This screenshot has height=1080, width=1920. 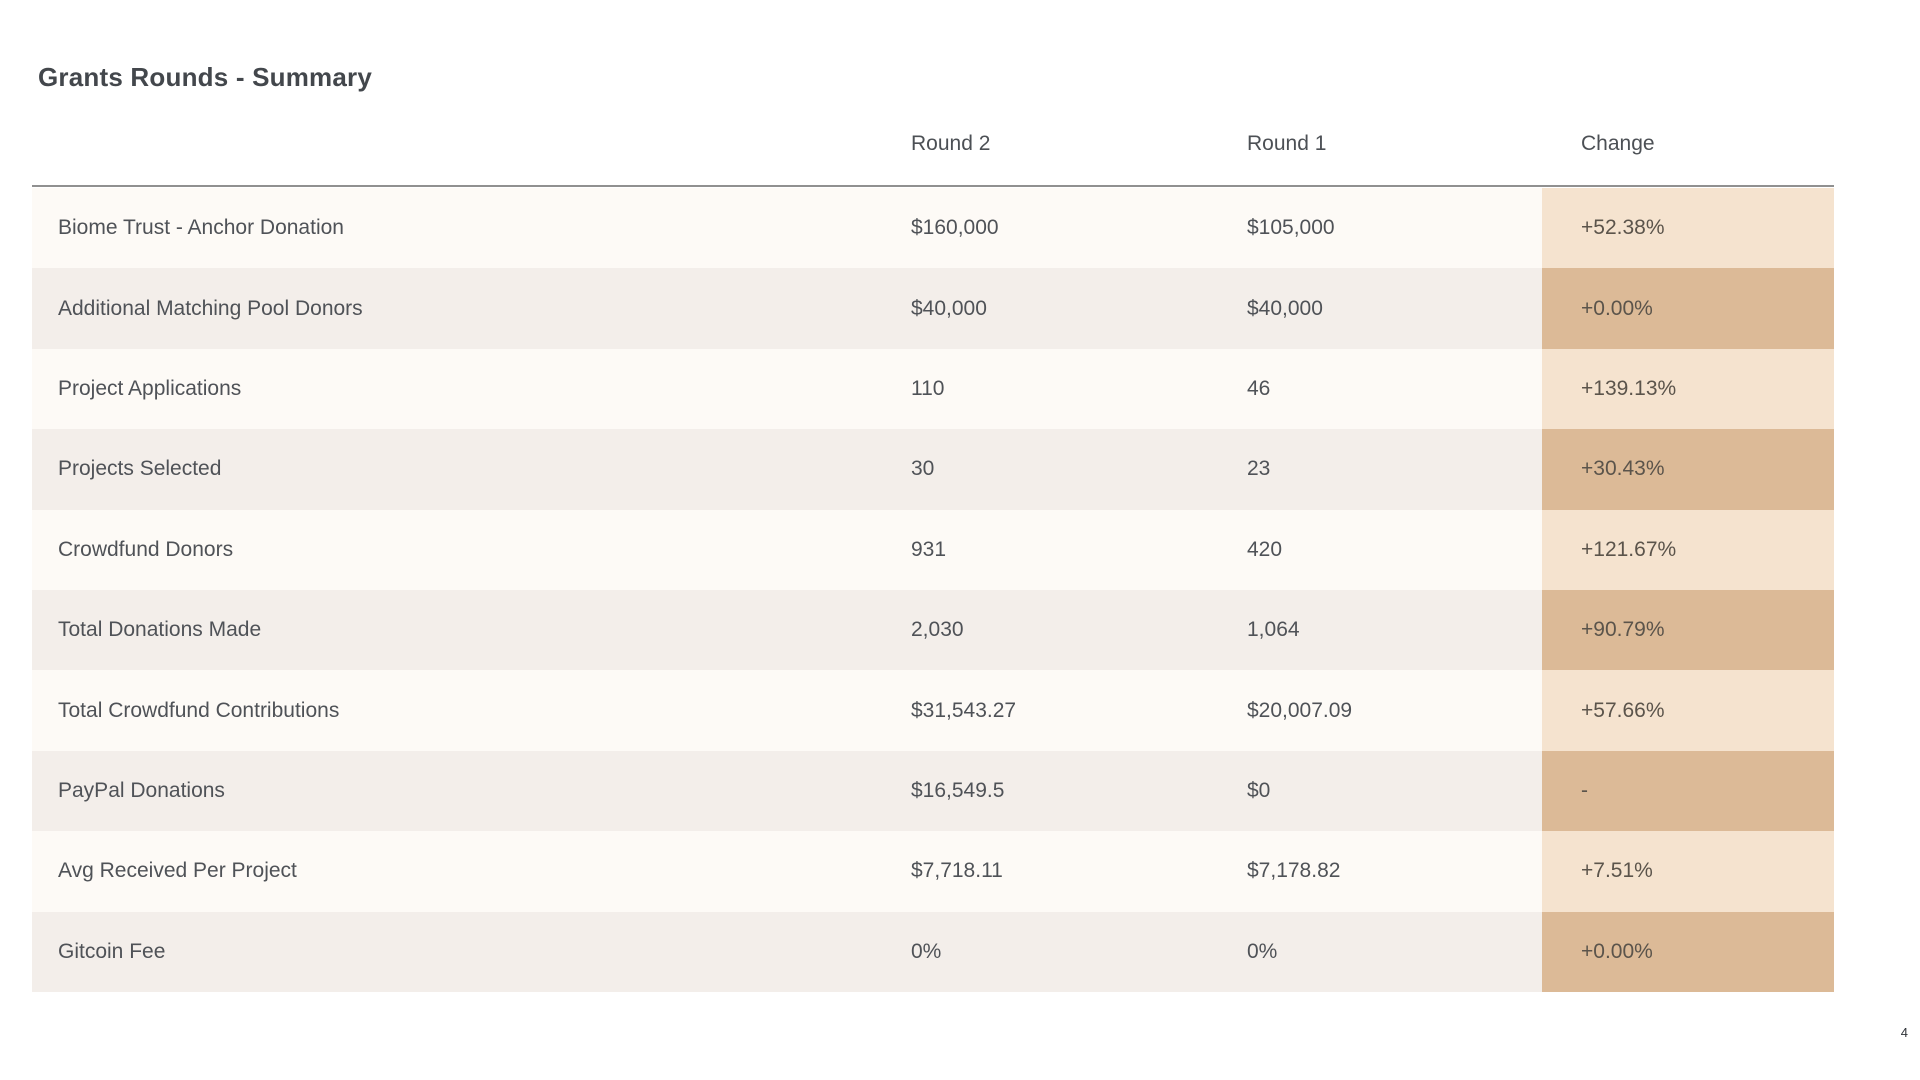 What do you see at coordinates (926, 951) in the screenshot?
I see `round2-value: 0%` at bounding box center [926, 951].